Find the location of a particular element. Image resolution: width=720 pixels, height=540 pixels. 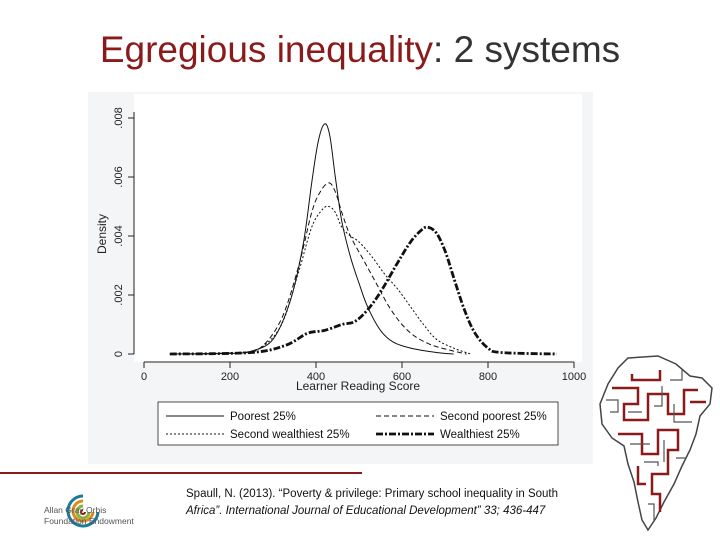

y-tick-label: .006 is located at coordinates (119, 176).